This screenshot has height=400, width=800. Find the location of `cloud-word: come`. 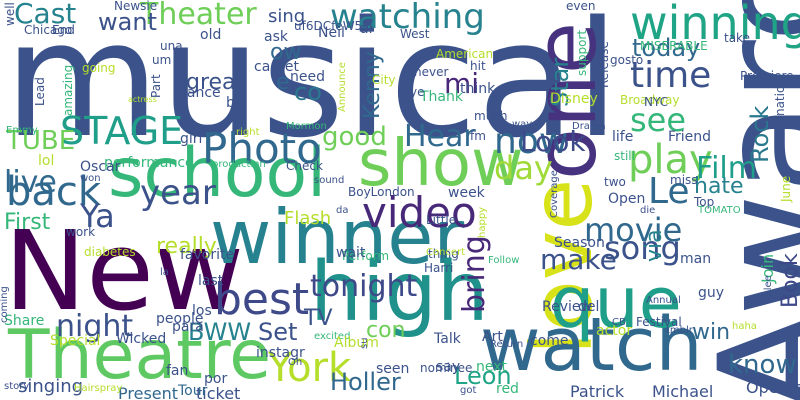

cloud-word: come is located at coordinates (549, 341).